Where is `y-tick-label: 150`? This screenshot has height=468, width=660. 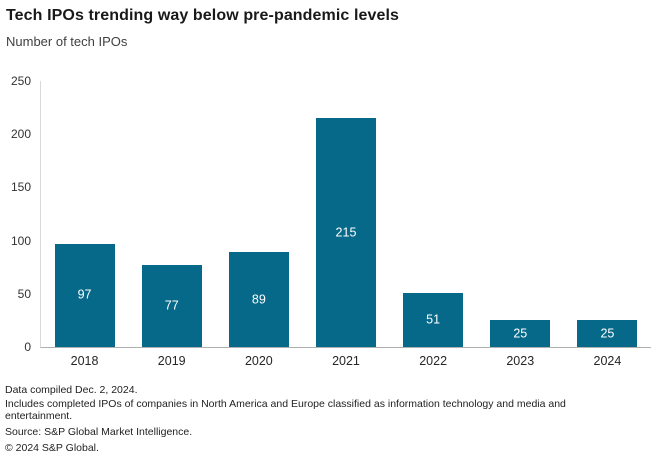
y-tick-label: 150 is located at coordinates (20, 187).